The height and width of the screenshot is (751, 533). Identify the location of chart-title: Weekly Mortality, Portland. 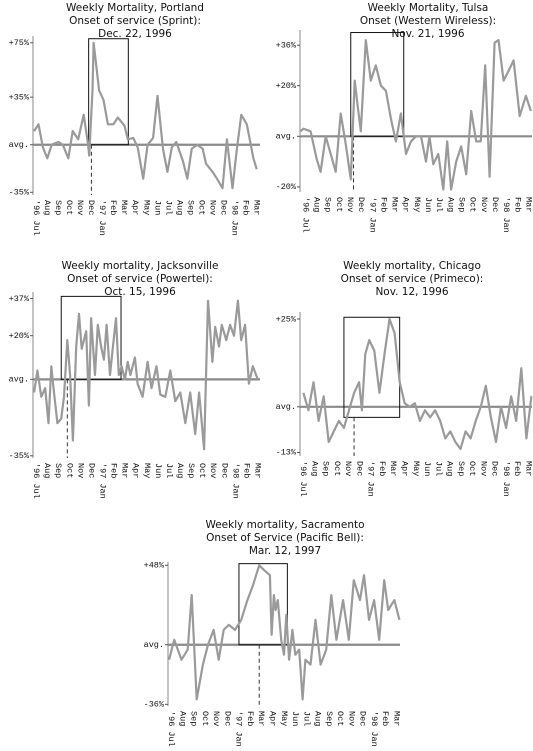
(135, 8).